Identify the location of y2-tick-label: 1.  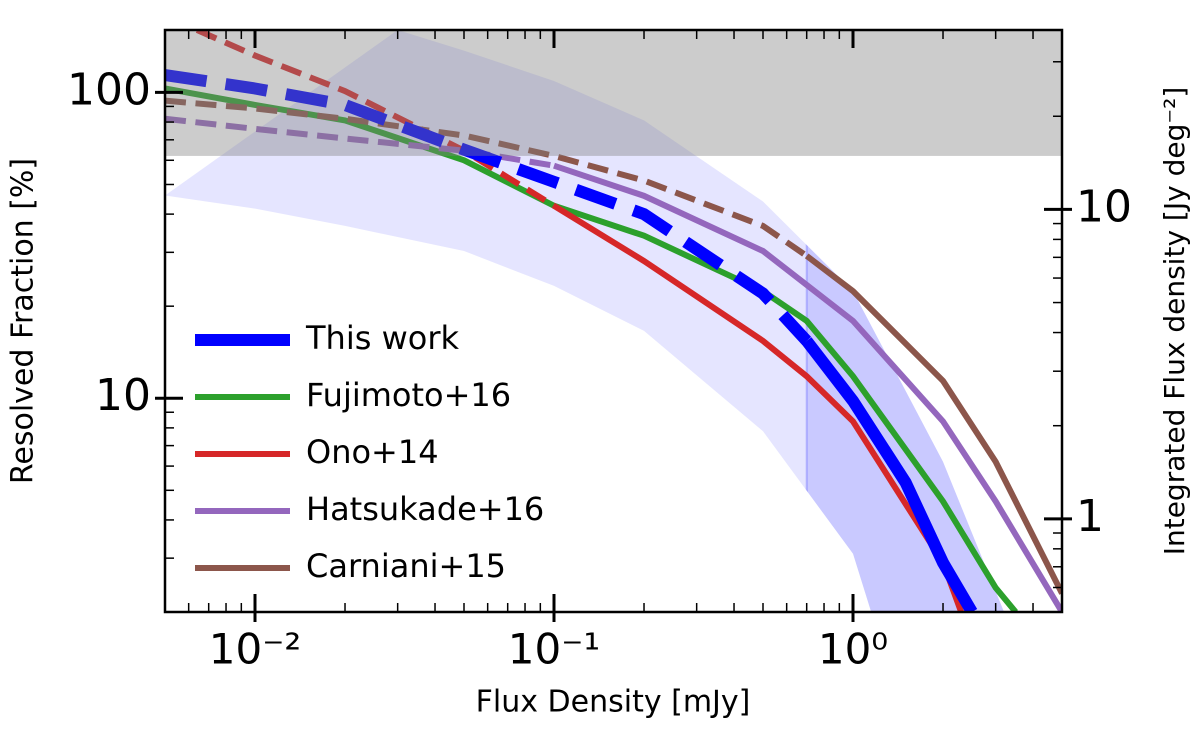
(1090, 516).